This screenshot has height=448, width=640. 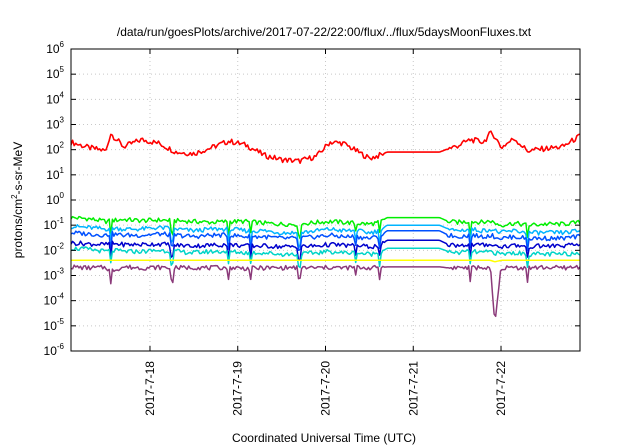 What do you see at coordinates (238, 388) in the screenshot?
I see `x-tick-label: 2017-7-19` at bounding box center [238, 388].